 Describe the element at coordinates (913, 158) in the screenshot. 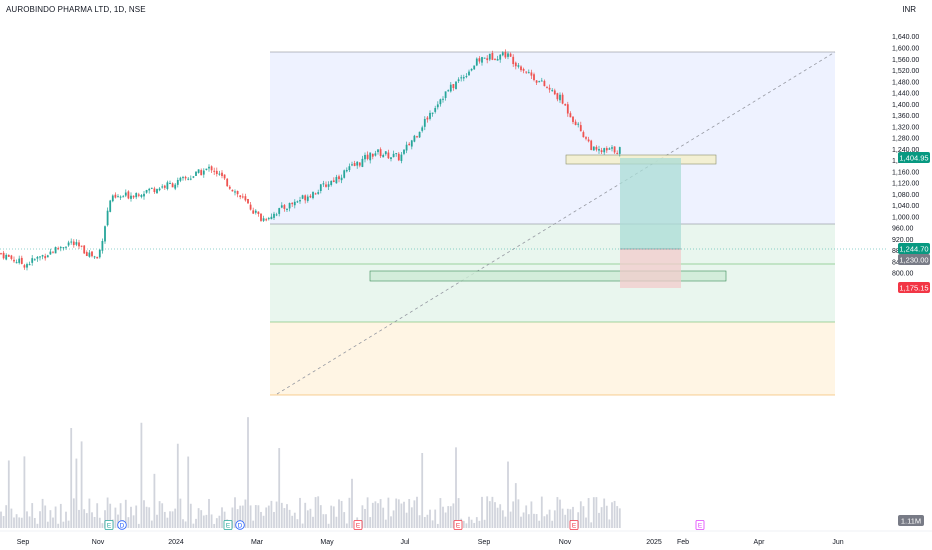

I see `price-label-target-text: 1,404.95` at that location.